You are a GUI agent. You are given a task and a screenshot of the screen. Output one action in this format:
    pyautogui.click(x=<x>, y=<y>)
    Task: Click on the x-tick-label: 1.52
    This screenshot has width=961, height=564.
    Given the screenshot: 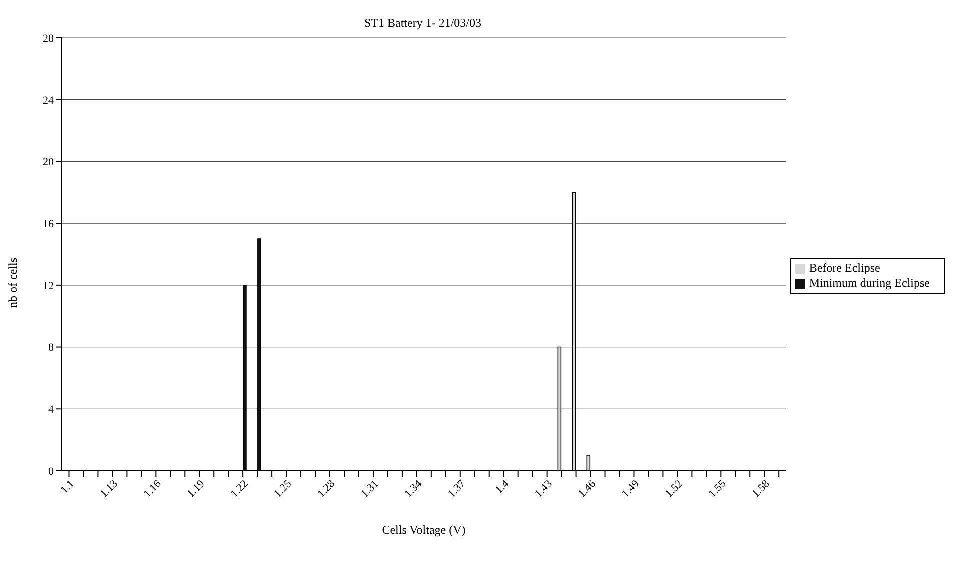 What is the action you would take?
    pyautogui.click(x=674, y=489)
    